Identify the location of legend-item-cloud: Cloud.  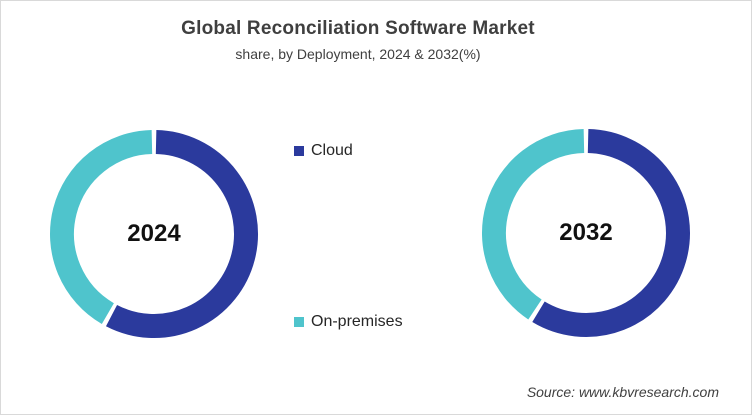
(323, 151).